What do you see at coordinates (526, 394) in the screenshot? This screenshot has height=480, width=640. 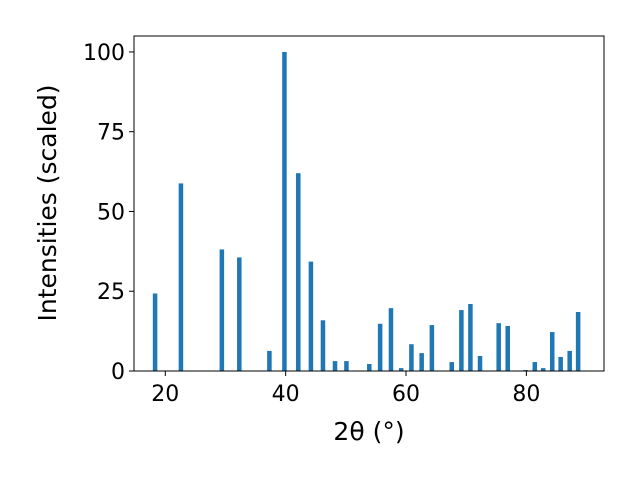 I see `x-tick-label-3: 80` at bounding box center [526, 394].